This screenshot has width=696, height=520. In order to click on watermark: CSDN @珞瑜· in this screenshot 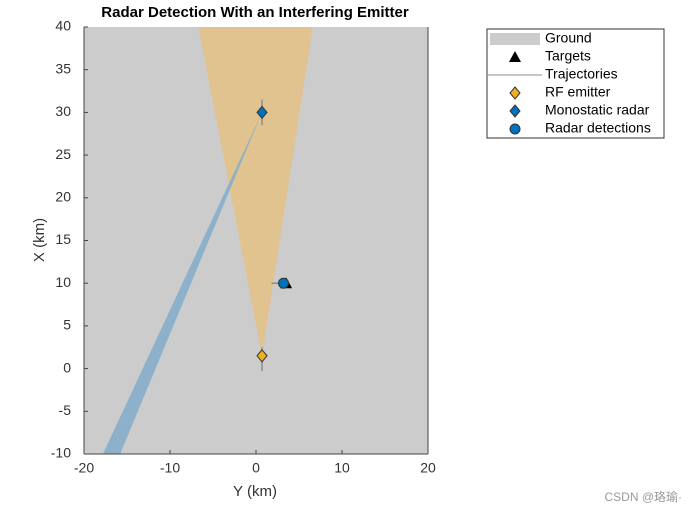, I will do `click(643, 496)`.